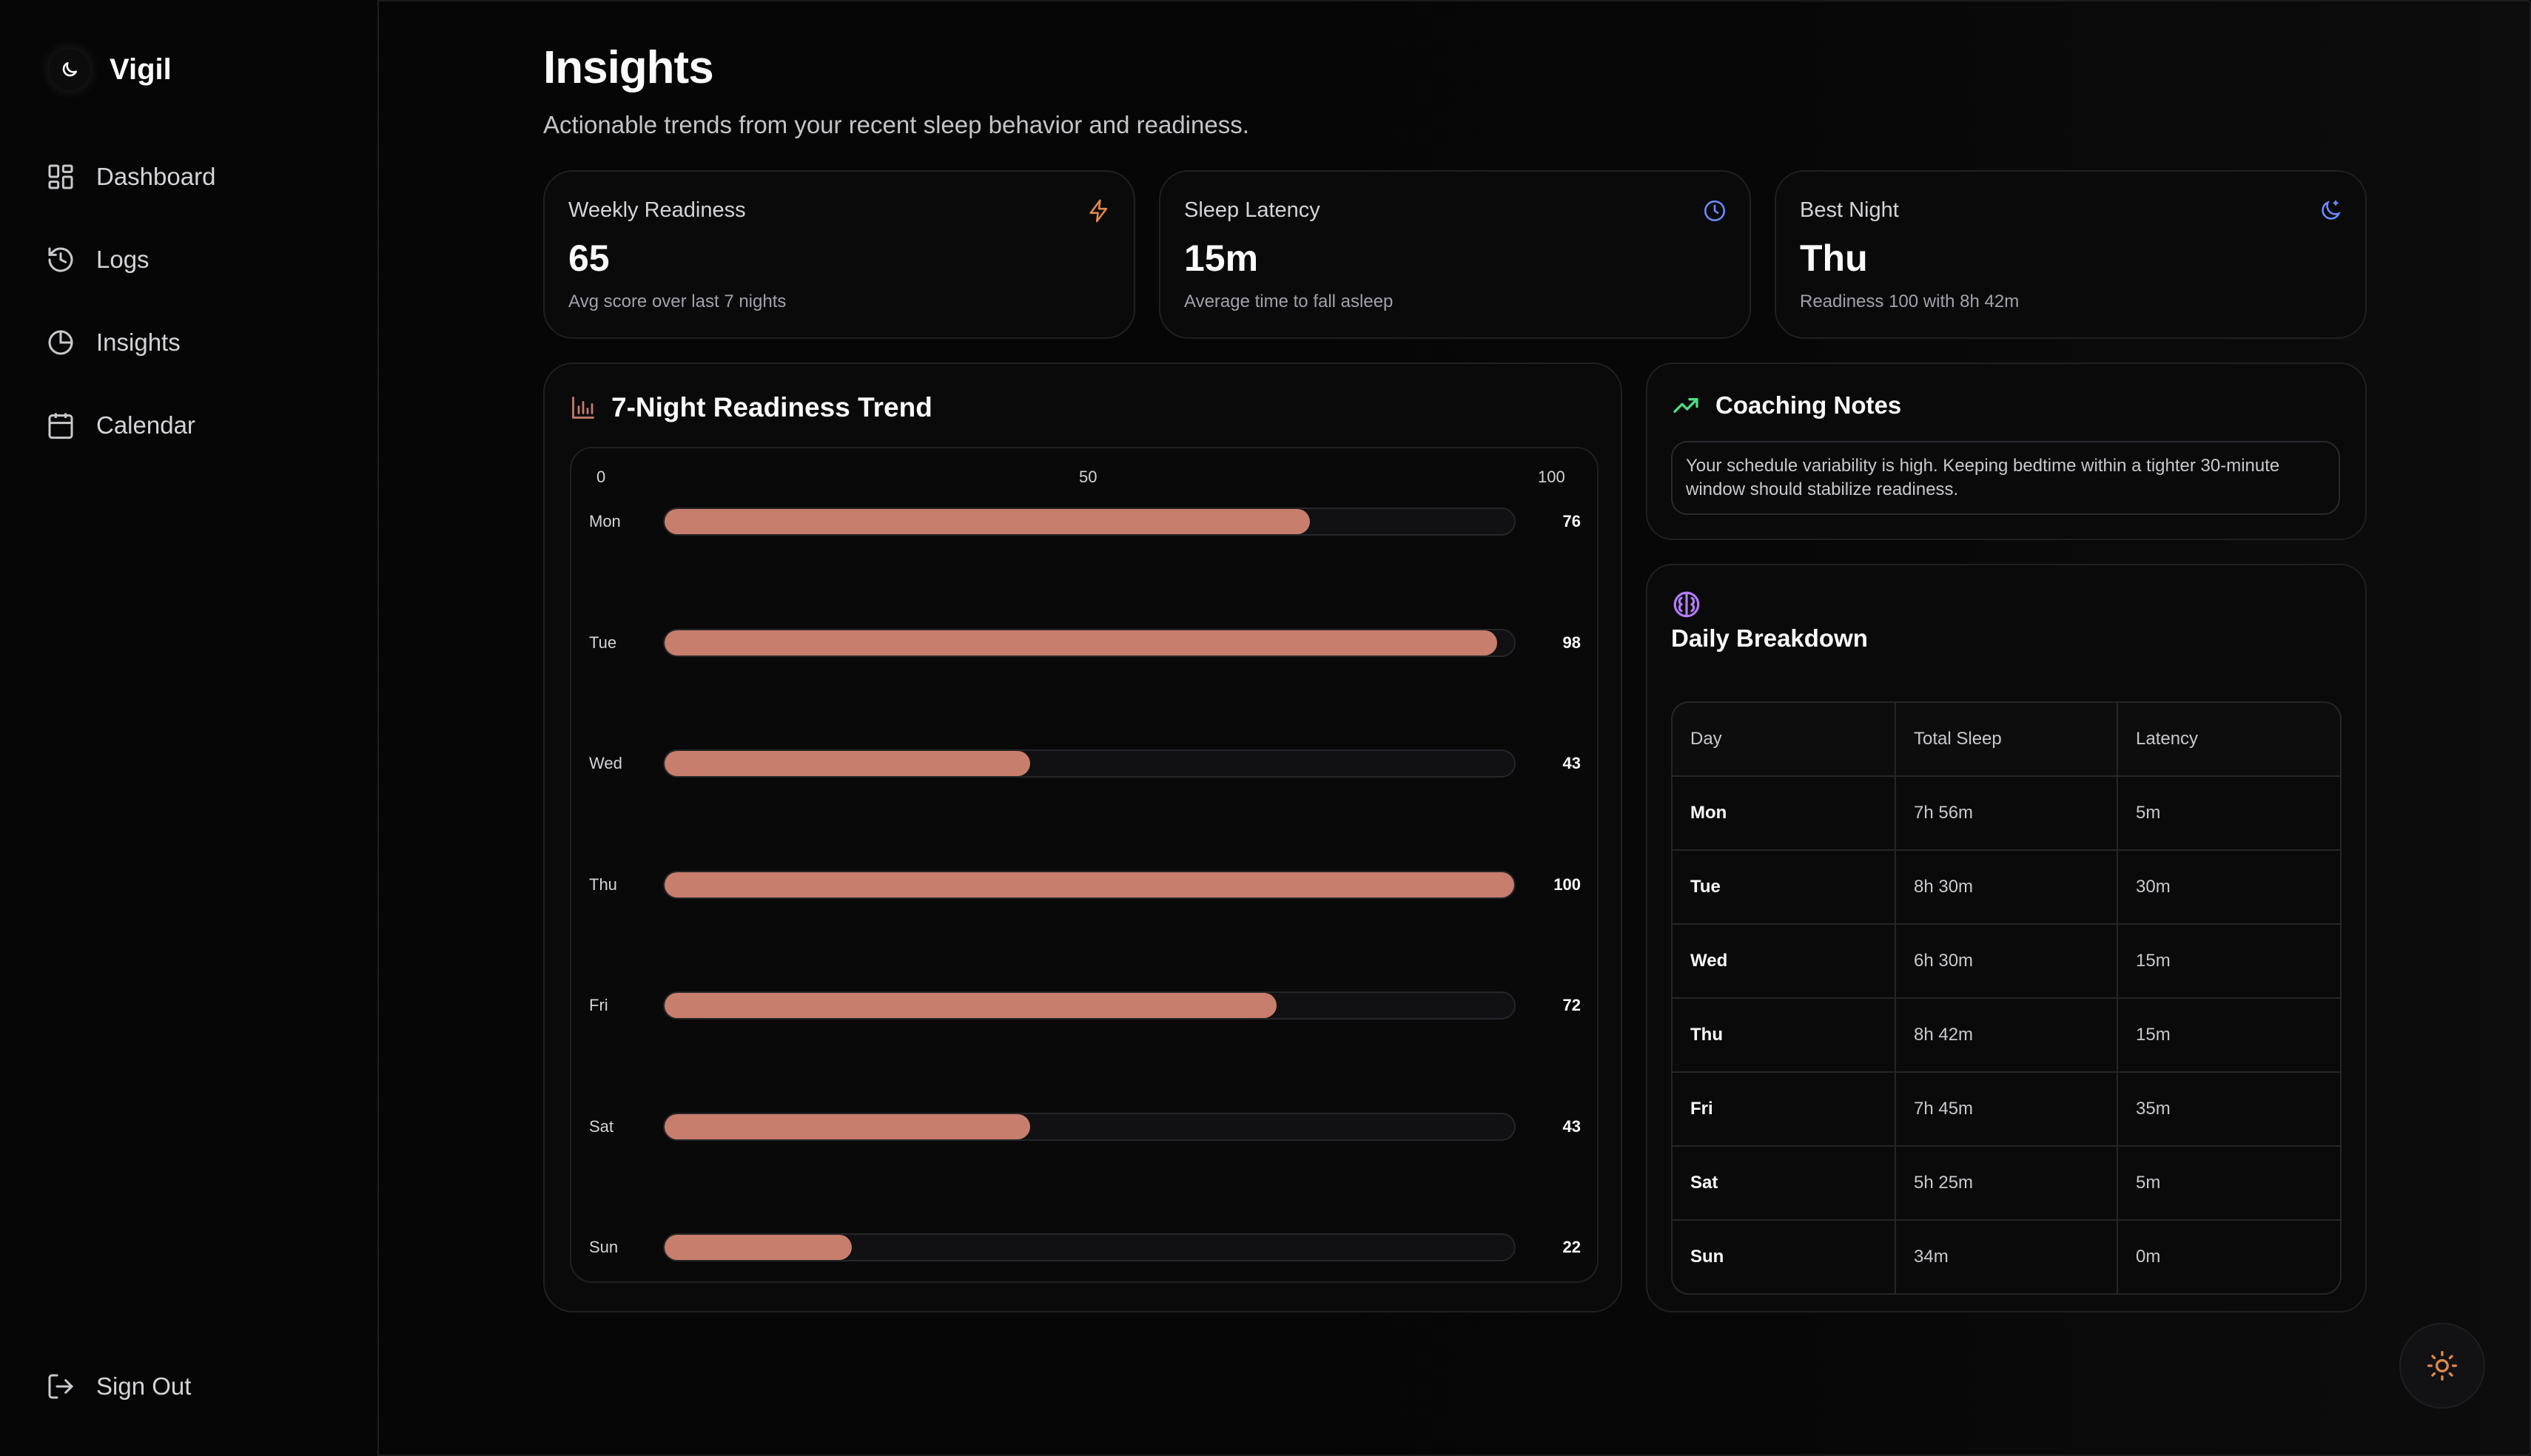 This screenshot has width=2531, height=1456. I want to click on bar-chart-icon, so click(583, 408).